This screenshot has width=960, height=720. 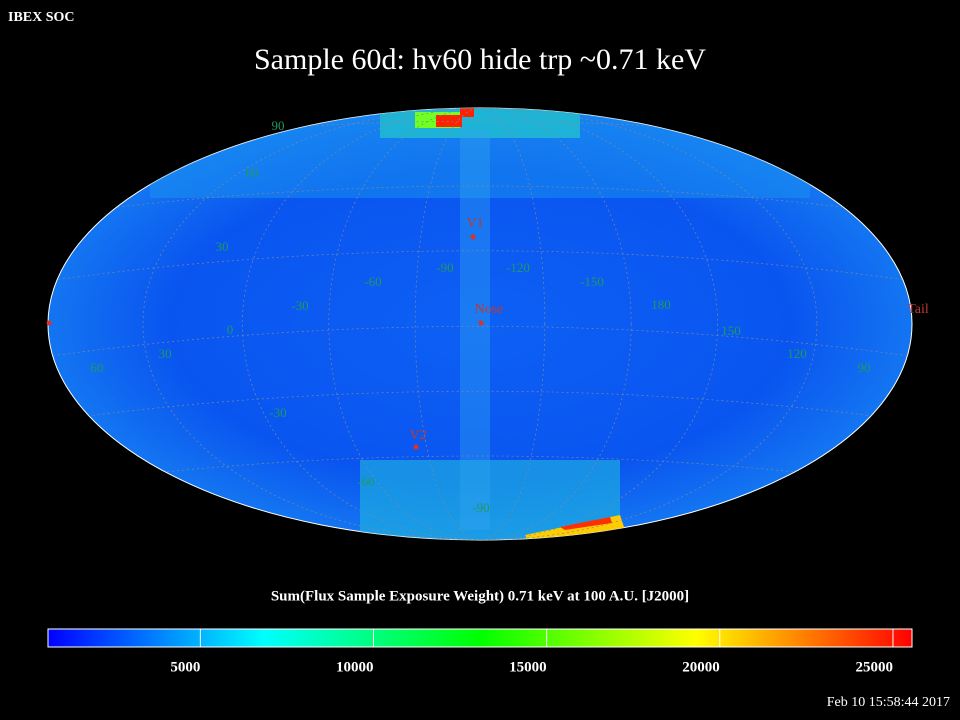 I want to click on lat-label: -60, so click(x=365, y=481).